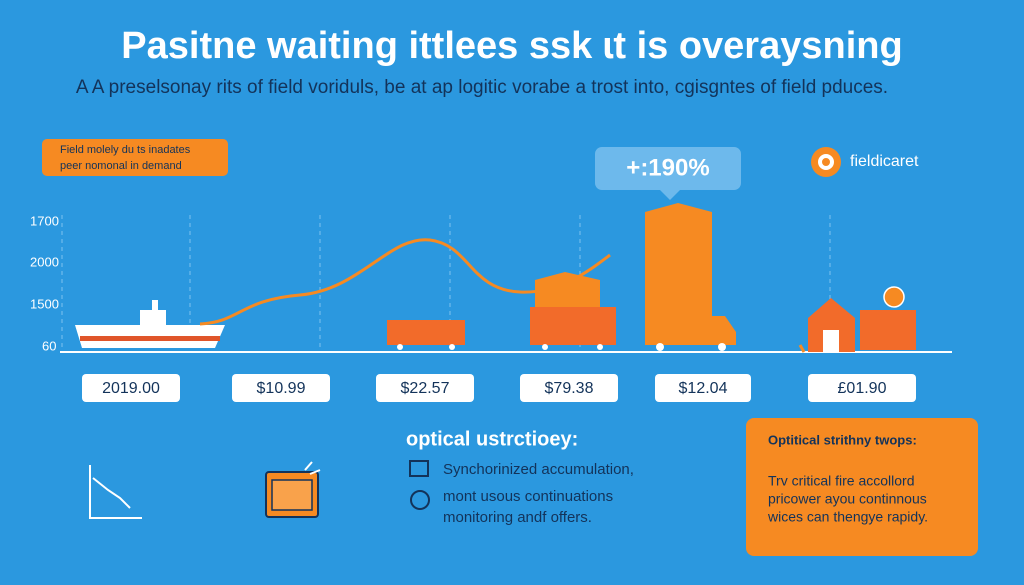 The image size is (1024, 585). I want to click on strategy-item: Synchorinized accumulation,, so click(538, 469).